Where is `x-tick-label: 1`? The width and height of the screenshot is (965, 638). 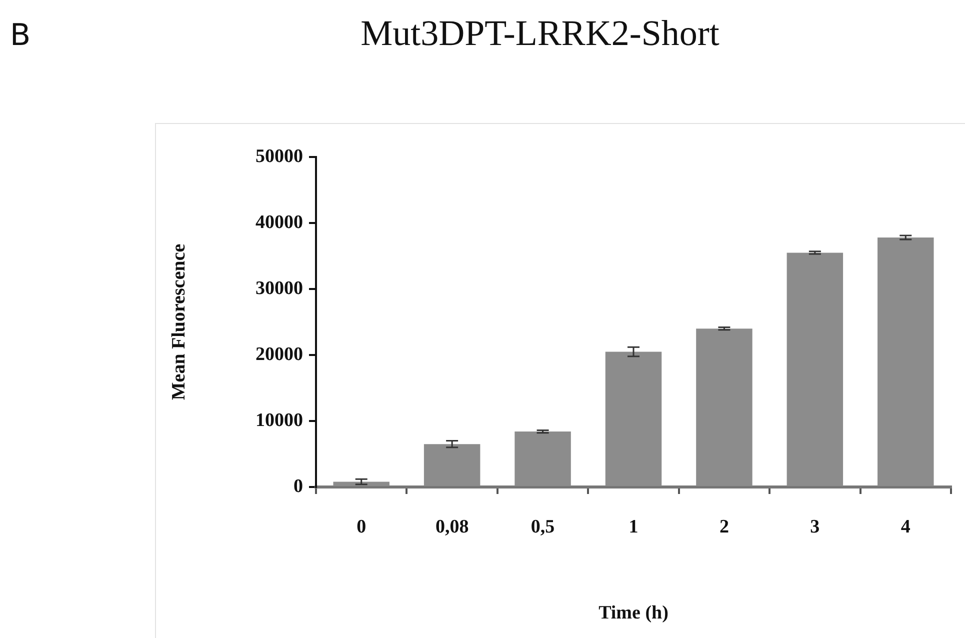 x-tick-label: 1 is located at coordinates (633, 527).